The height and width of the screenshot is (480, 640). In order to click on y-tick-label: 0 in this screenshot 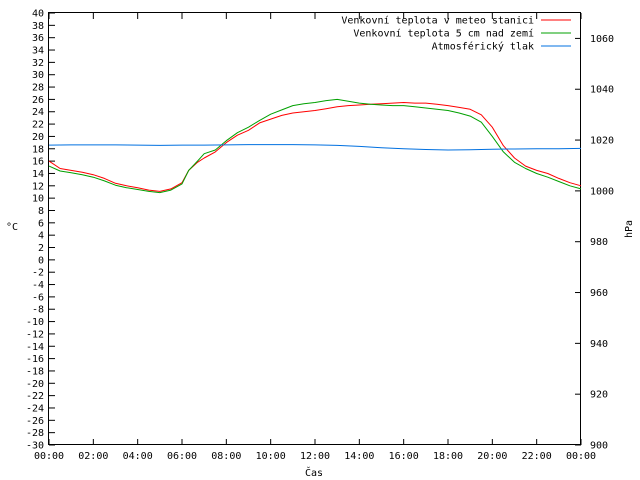, I will do `click(41, 260)`.